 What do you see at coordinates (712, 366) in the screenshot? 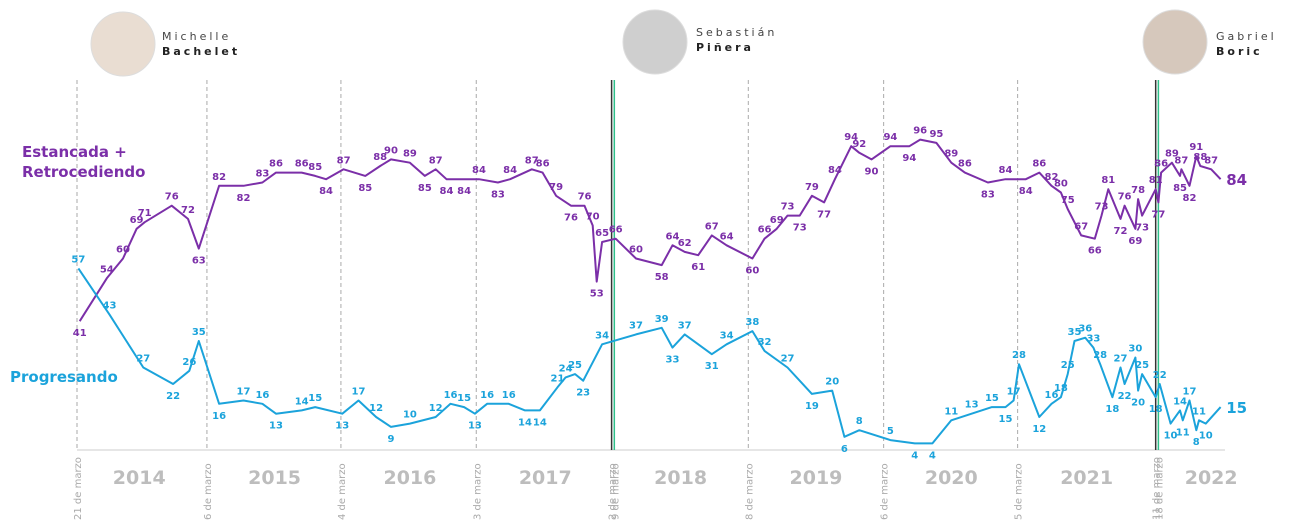
I see `value-label: 31` at bounding box center [712, 366].